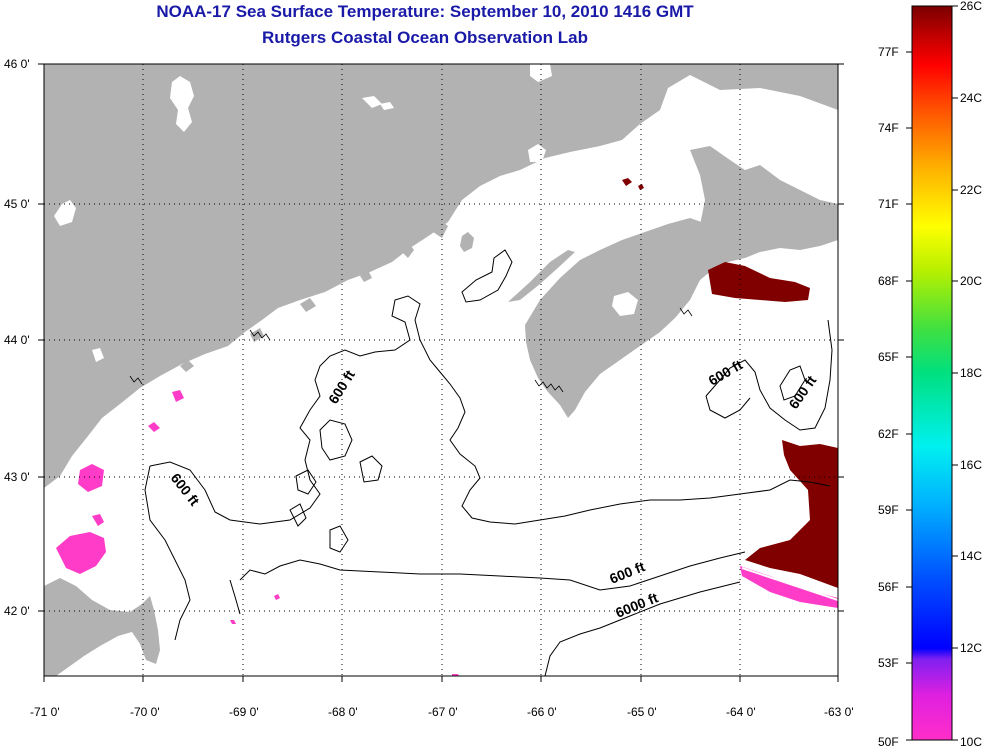  I want to click on colorbar-c-label: 24C, so click(971, 98).